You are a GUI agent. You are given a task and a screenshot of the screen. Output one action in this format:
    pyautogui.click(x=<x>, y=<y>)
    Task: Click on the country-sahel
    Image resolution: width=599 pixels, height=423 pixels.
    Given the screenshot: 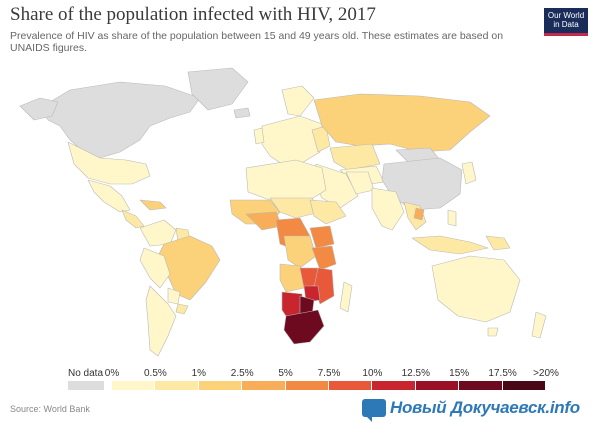 What is the action you would take?
    pyautogui.click(x=295, y=208)
    